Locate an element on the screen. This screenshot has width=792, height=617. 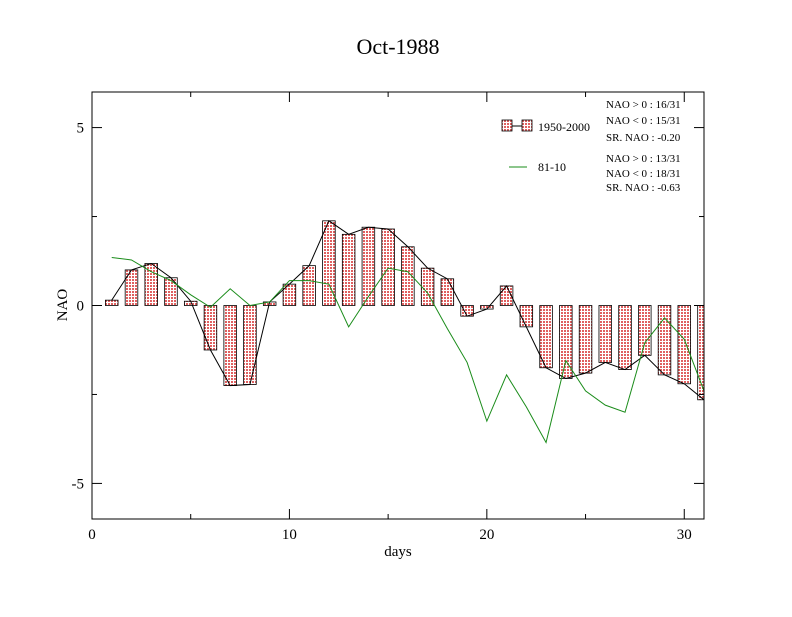
legend-stat-sr: SR. NAO : -0.20 is located at coordinates (643, 138).